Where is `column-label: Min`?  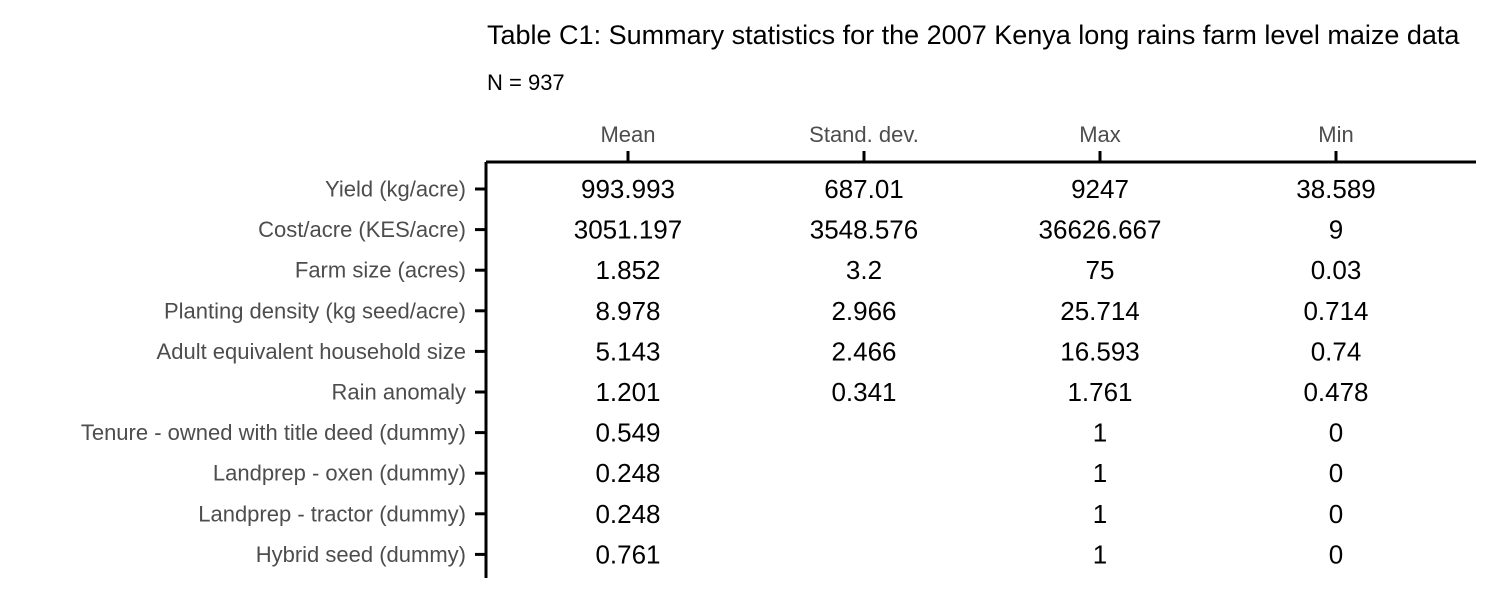 column-label: Min is located at coordinates (1335, 134).